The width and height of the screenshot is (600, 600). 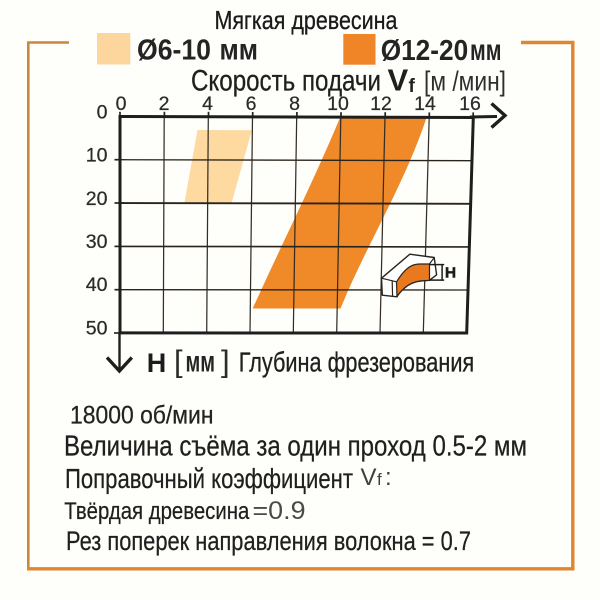 I want to click on svg-text: 40, so click(x=97, y=285).